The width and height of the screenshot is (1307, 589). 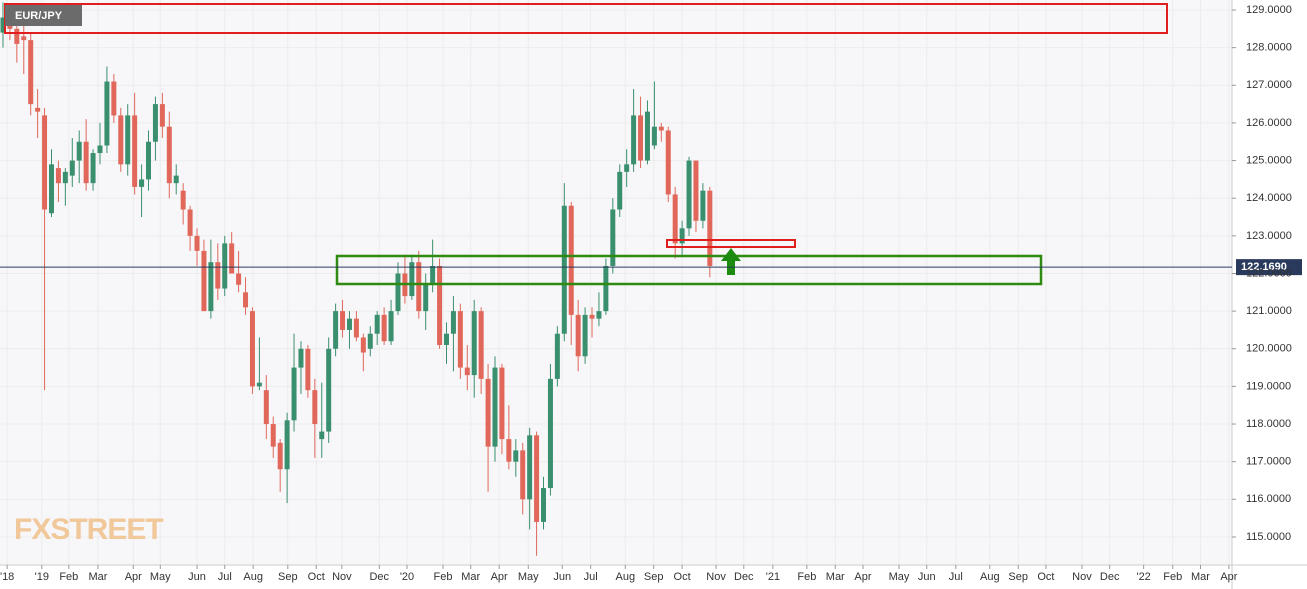 I want to click on title-box, so click(x=43, y=15).